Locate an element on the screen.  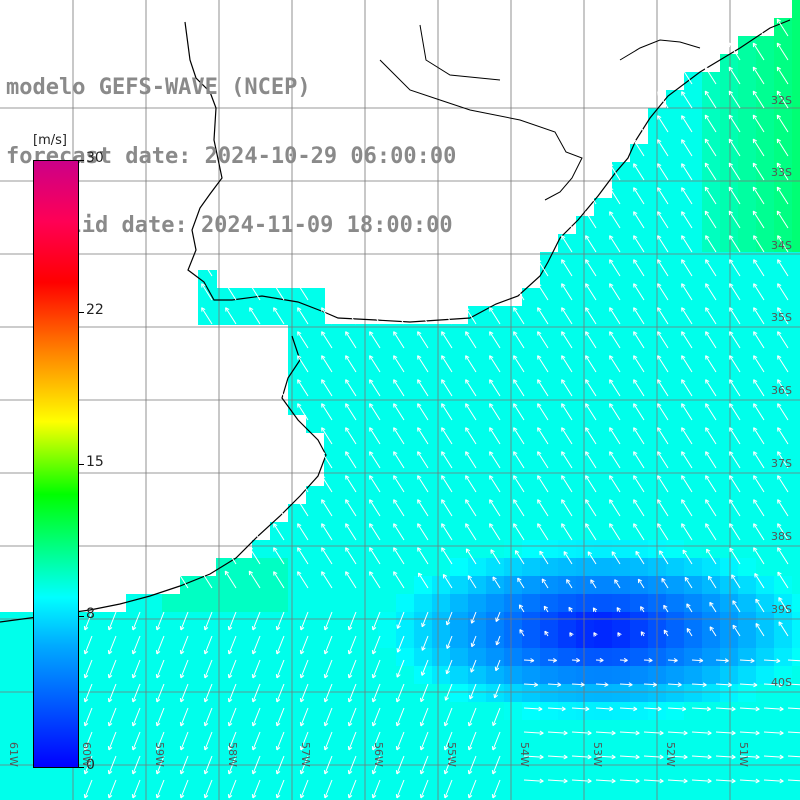
lat-label: 39S is located at coordinates (781, 609).